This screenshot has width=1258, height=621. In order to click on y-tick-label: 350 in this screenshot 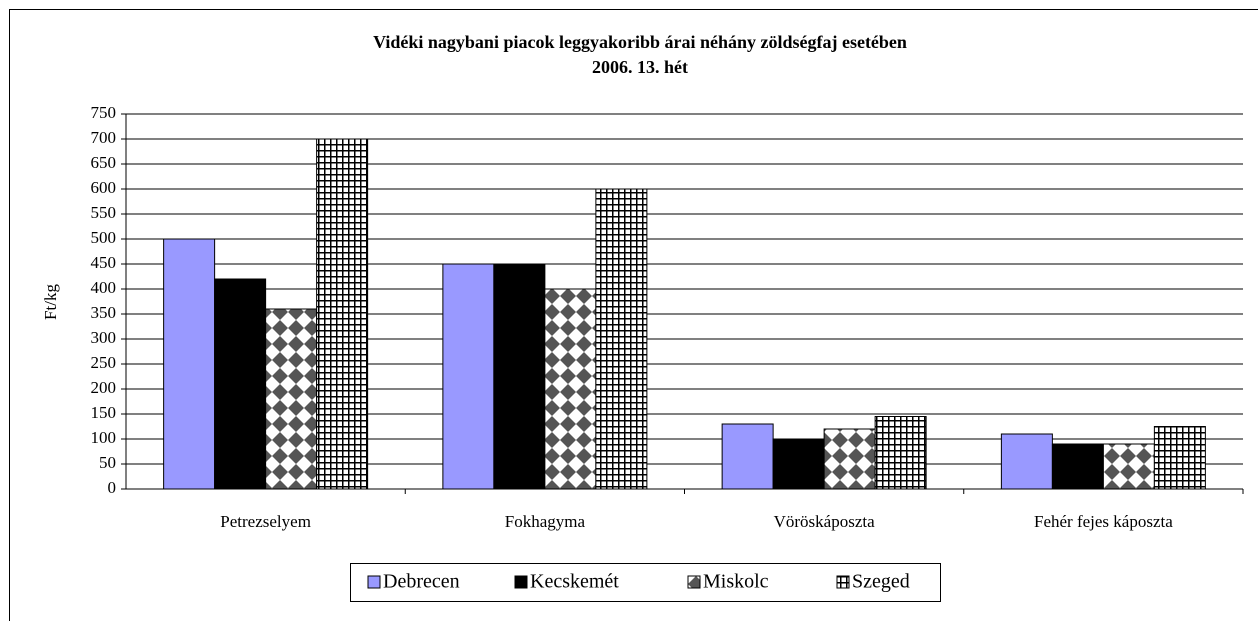, I will do `click(104, 312)`.